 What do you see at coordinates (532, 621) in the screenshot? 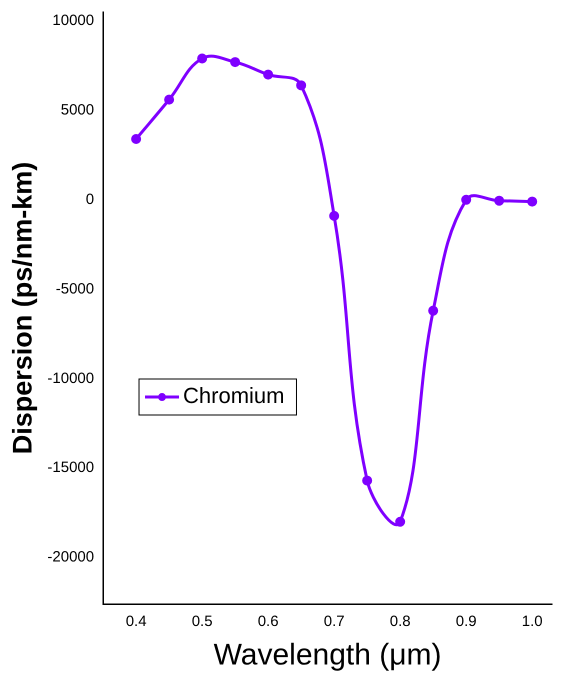
I see `x-tick-label: 1.0` at bounding box center [532, 621].